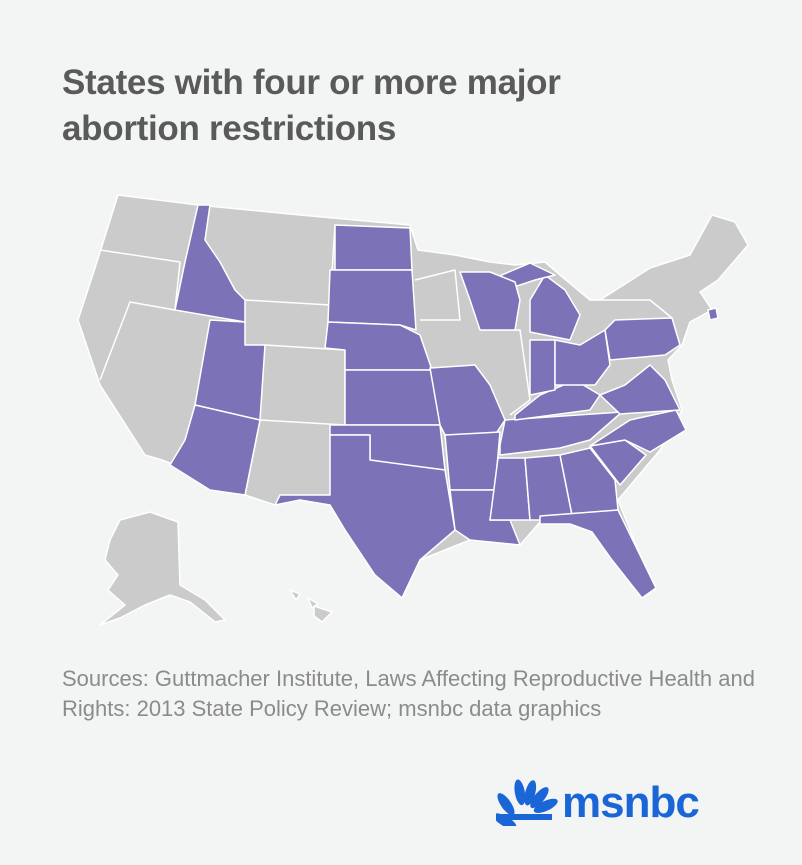  What do you see at coordinates (527, 802) in the screenshot?
I see `peacock-icon` at bounding box center [527, 802].